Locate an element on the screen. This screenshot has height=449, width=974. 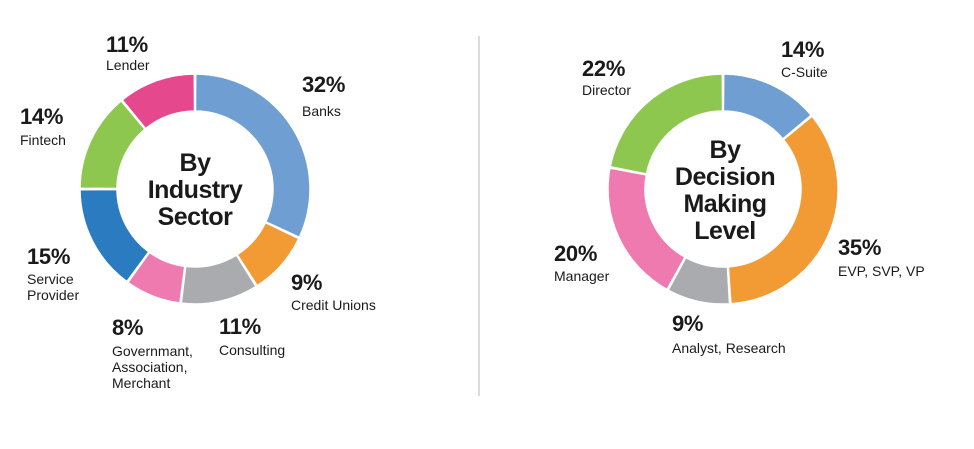
industry-chart-title: By Industry Sector is located at coordinates (195, 190).